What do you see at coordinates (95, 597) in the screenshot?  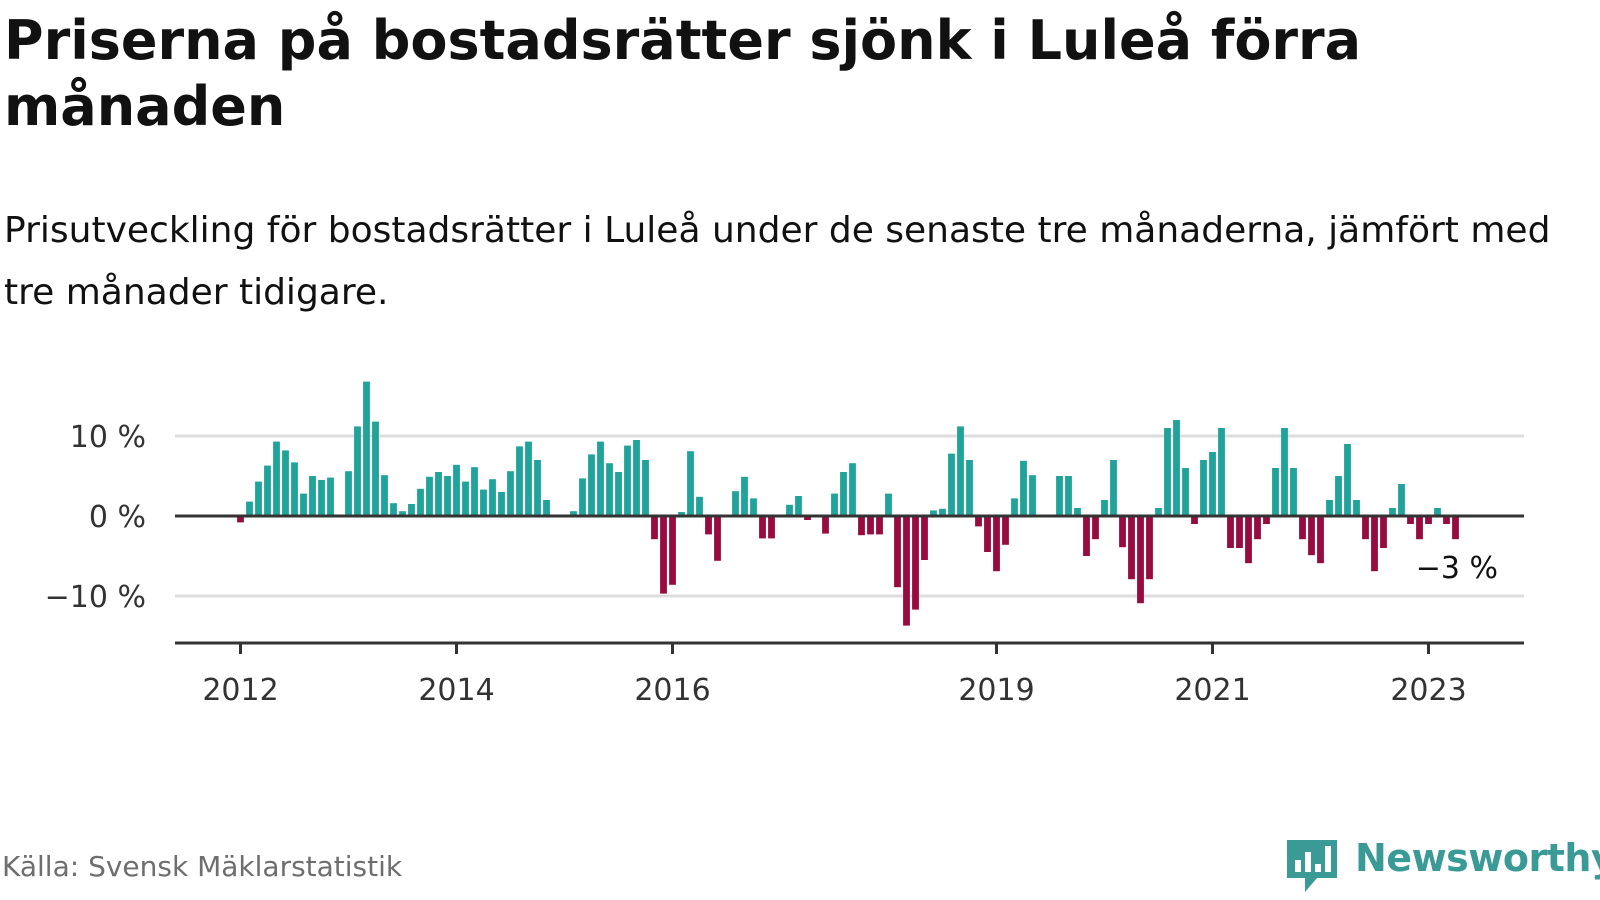 I see `y-tick-label: −10 %` at bounding box center [95, 597].